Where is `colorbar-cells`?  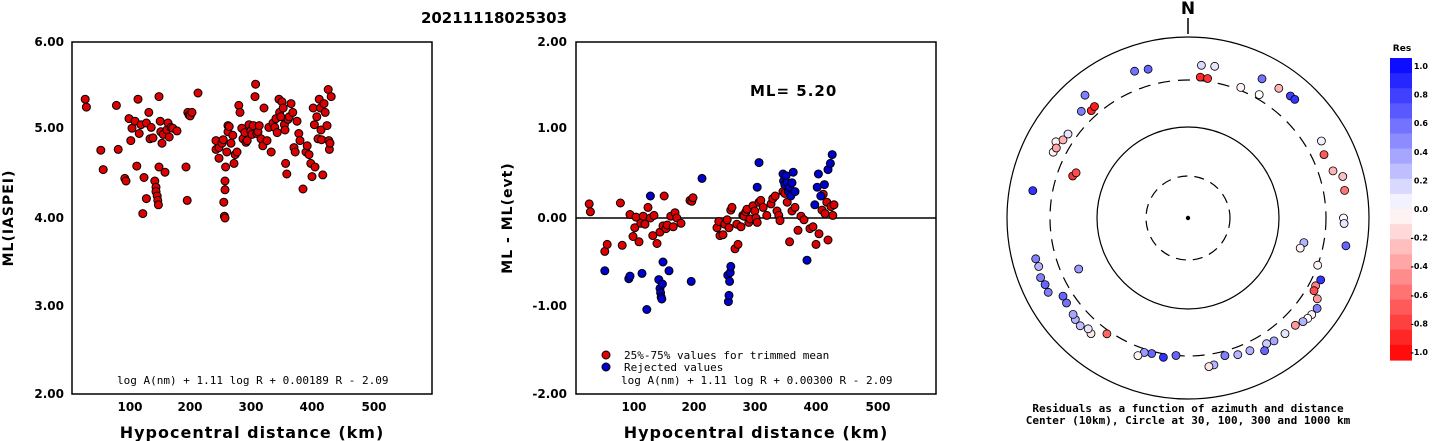 colorbar-cells is located at coordinates (1401, 209).